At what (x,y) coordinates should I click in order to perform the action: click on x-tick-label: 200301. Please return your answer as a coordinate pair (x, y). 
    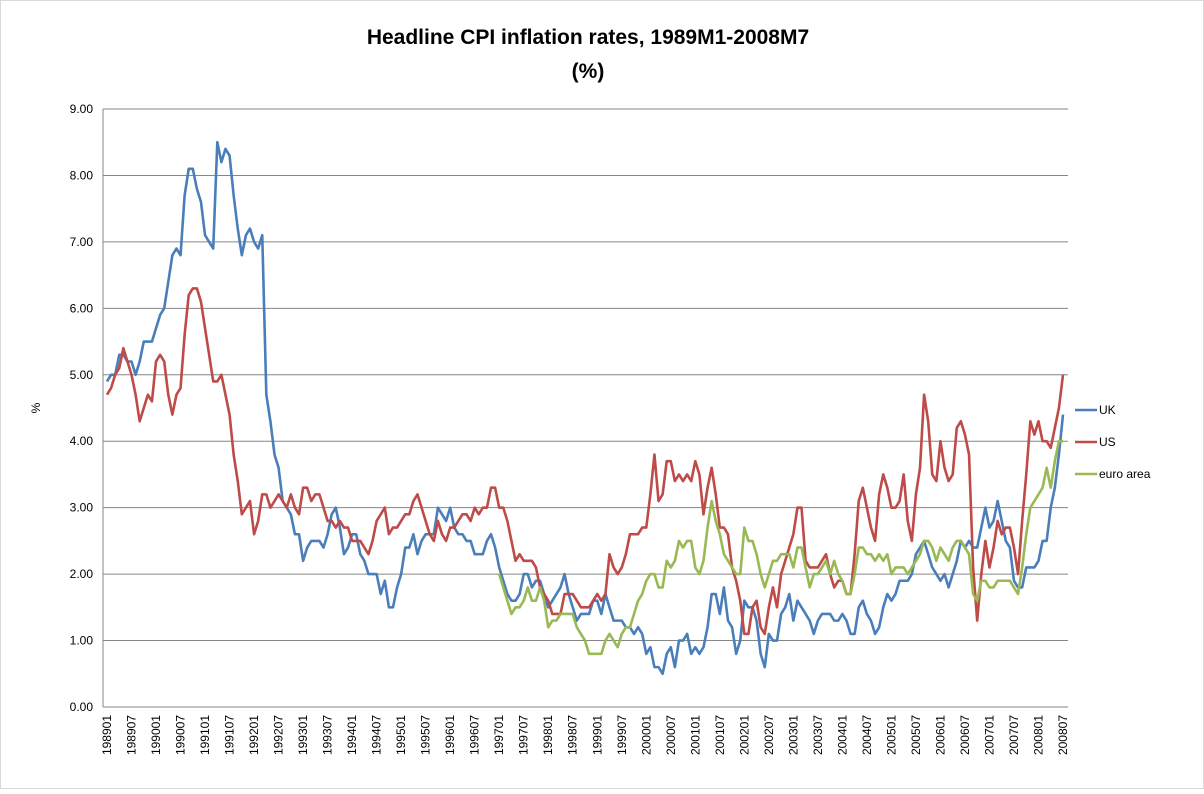
    Looking at the image, I should click on (793, 735).